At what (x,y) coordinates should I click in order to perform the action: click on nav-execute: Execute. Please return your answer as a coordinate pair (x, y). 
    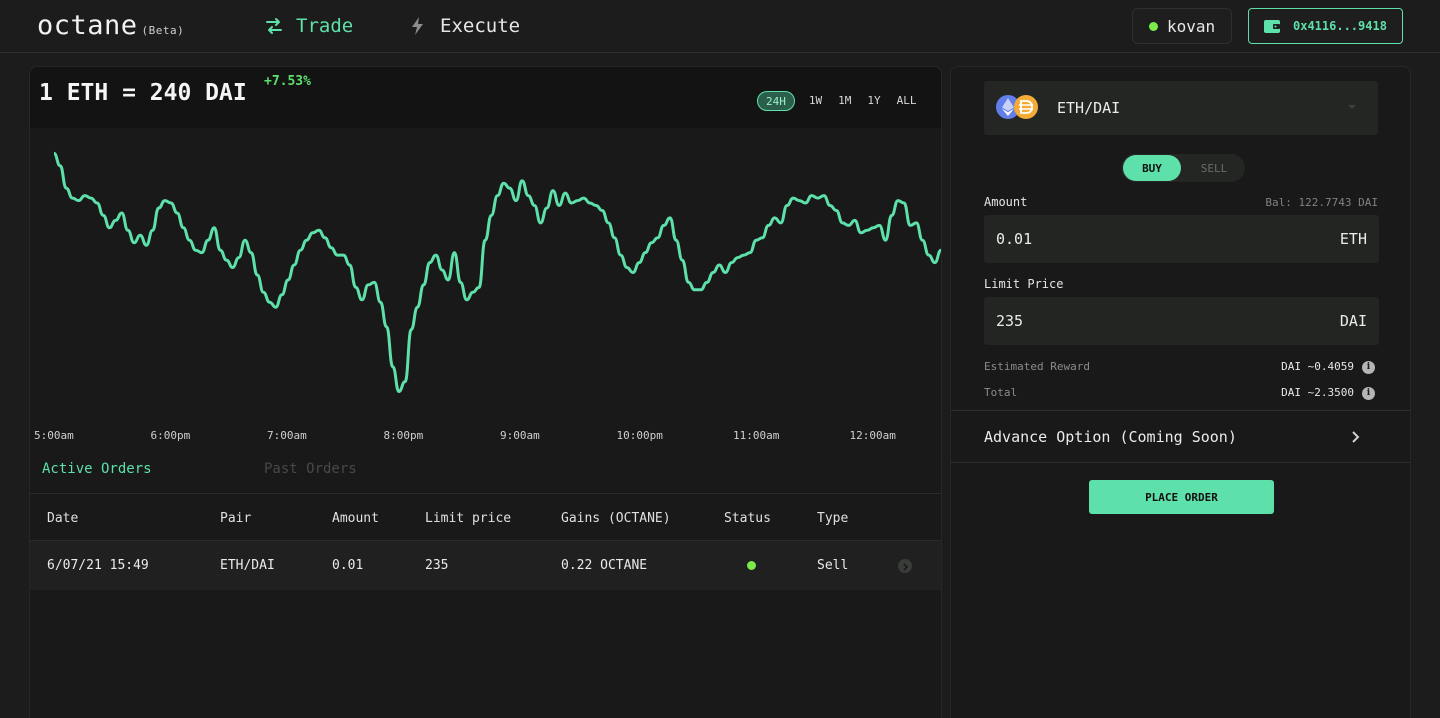
    Looking at the image, I should click on (464, 26).